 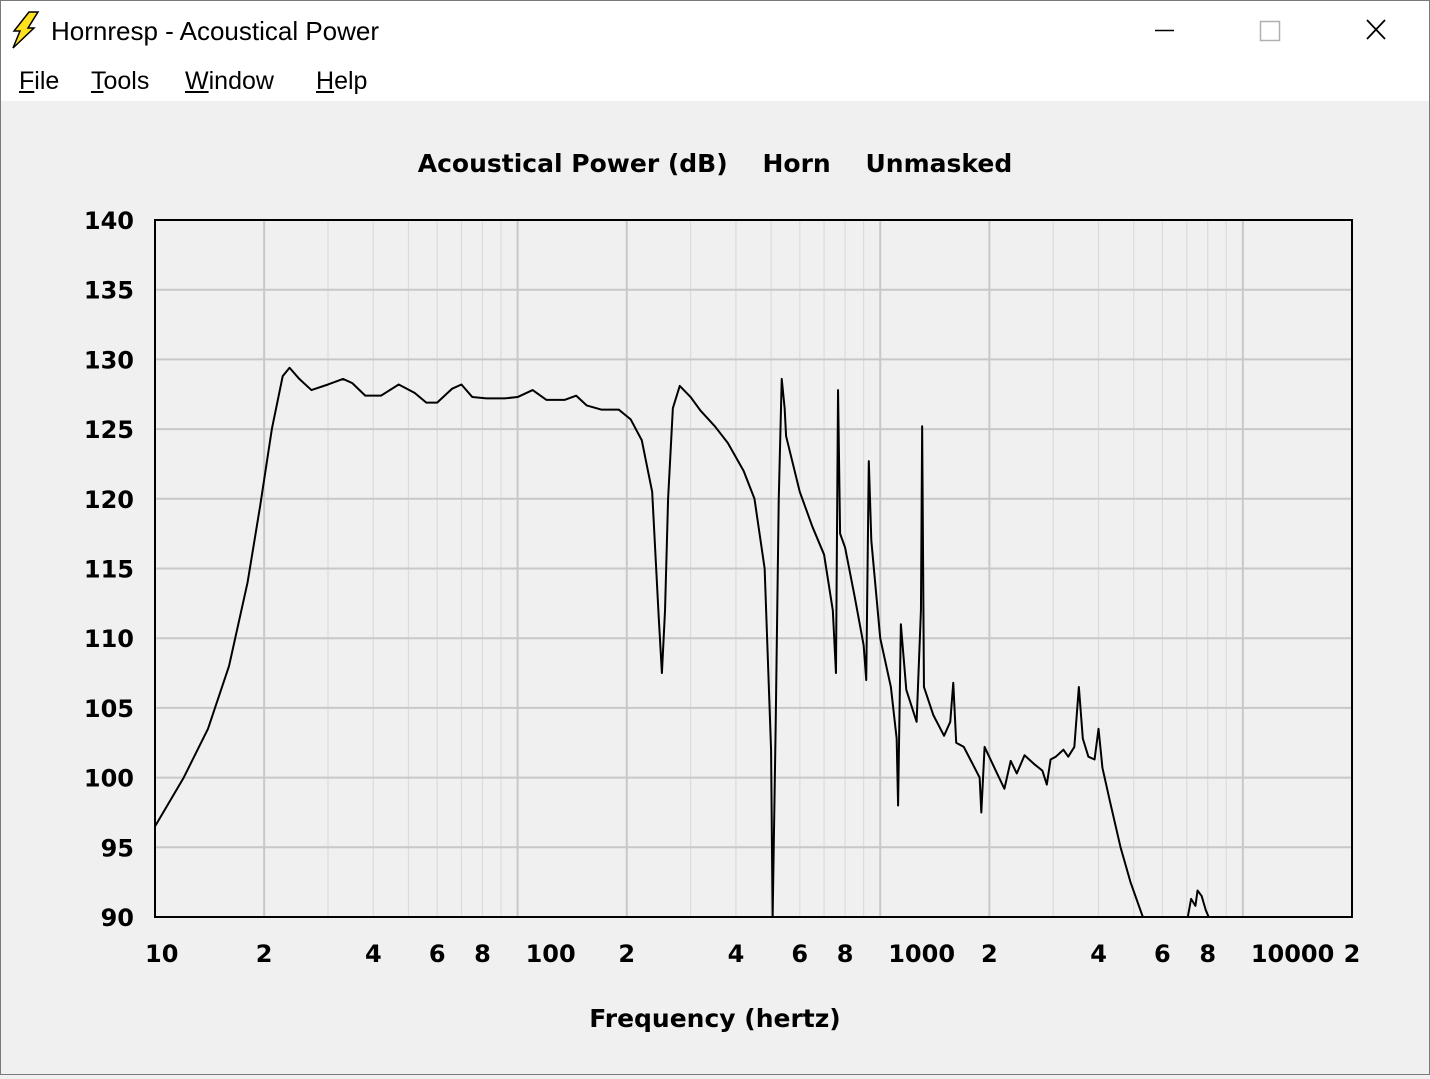 I want to click on y-tick-label: 125, so click(x=109, y=430).